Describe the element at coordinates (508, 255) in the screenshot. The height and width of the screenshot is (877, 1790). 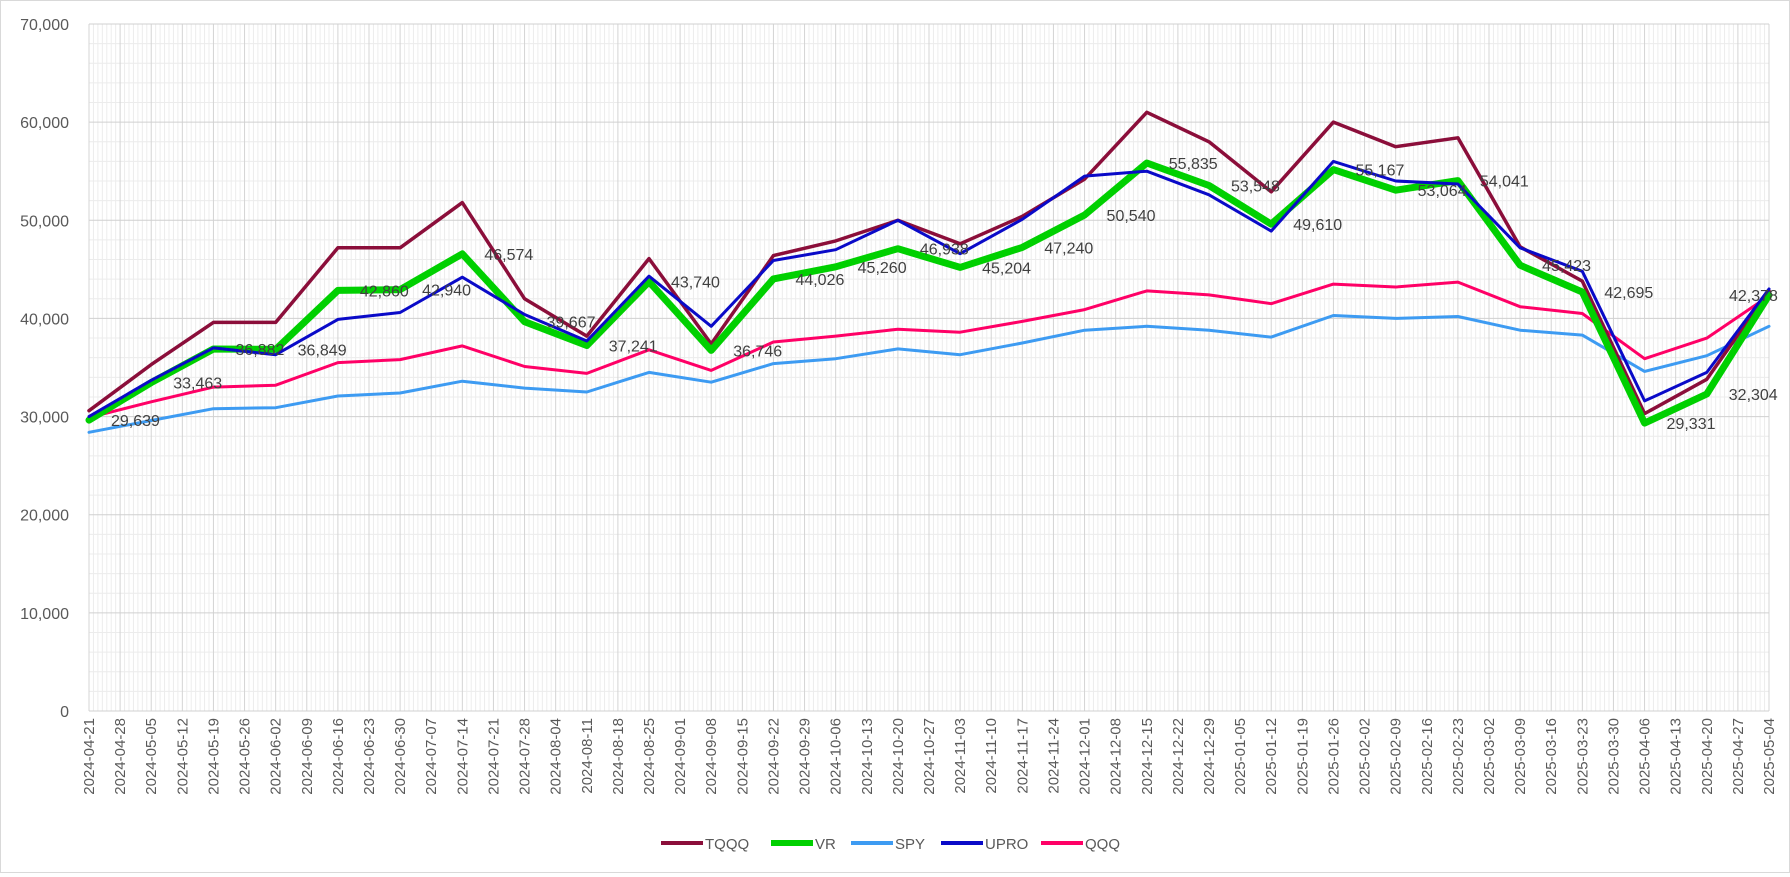
I see `data-label: 46,574` at that location.